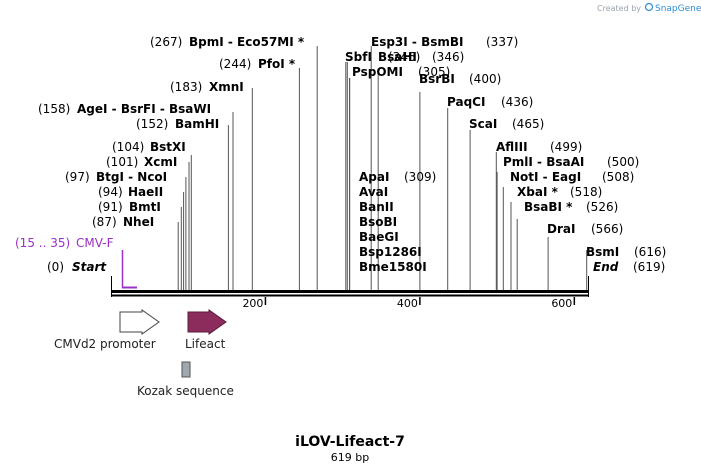  I want to click on site-pos: (152), so click(152, 124).